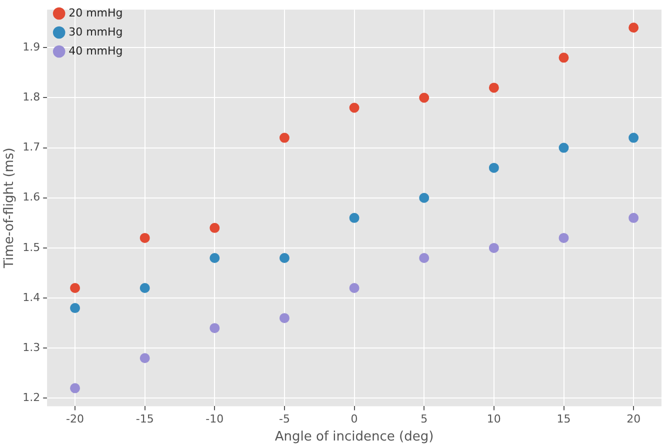 The image size is (667, 445). Describe the element at coordinates (10, 209) in the screenshot. I see `y-axis-title: Time-of-flight (ms)` at that location.